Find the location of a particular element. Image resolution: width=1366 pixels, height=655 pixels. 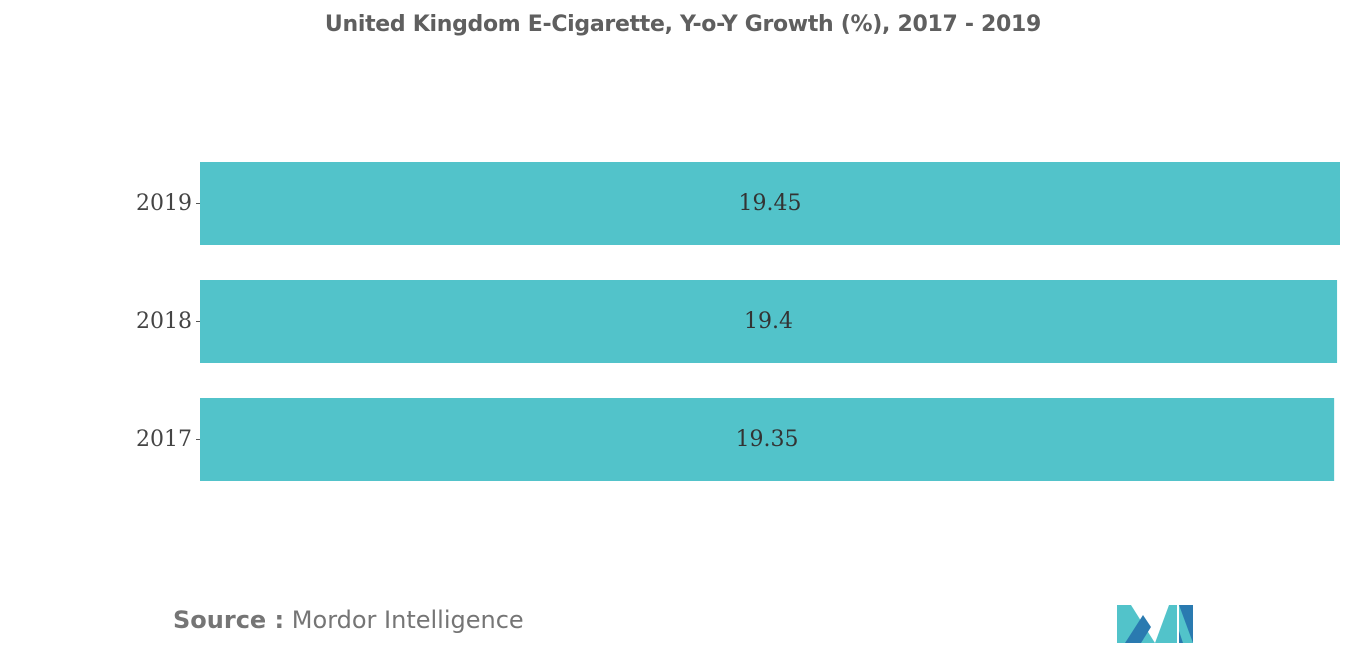

data-label-2019: 19.45 is located at coordinates (770, 203).